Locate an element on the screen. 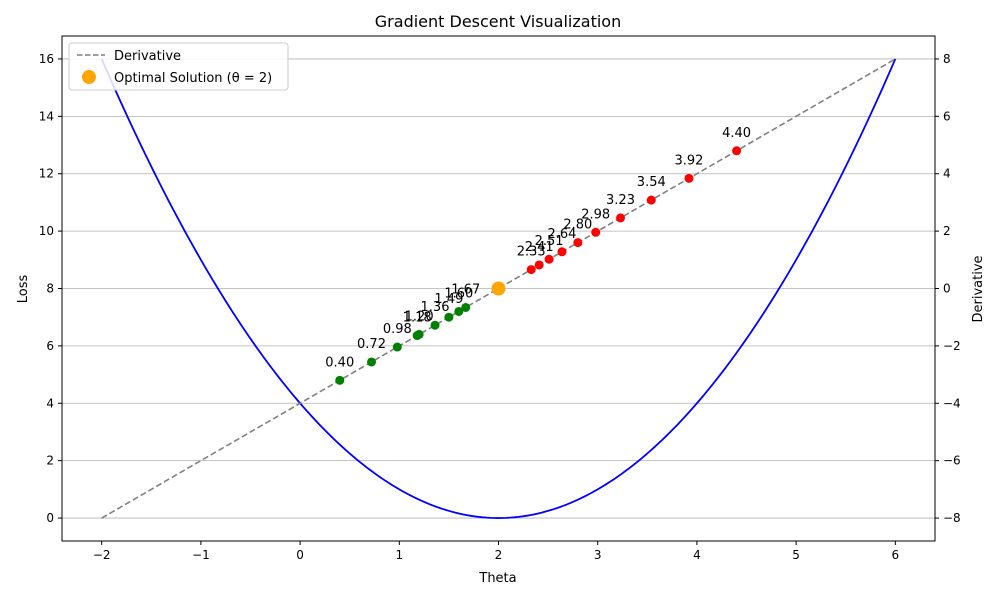 The image size is (1000, 604). legend-box is located at coordinates (178, 66).